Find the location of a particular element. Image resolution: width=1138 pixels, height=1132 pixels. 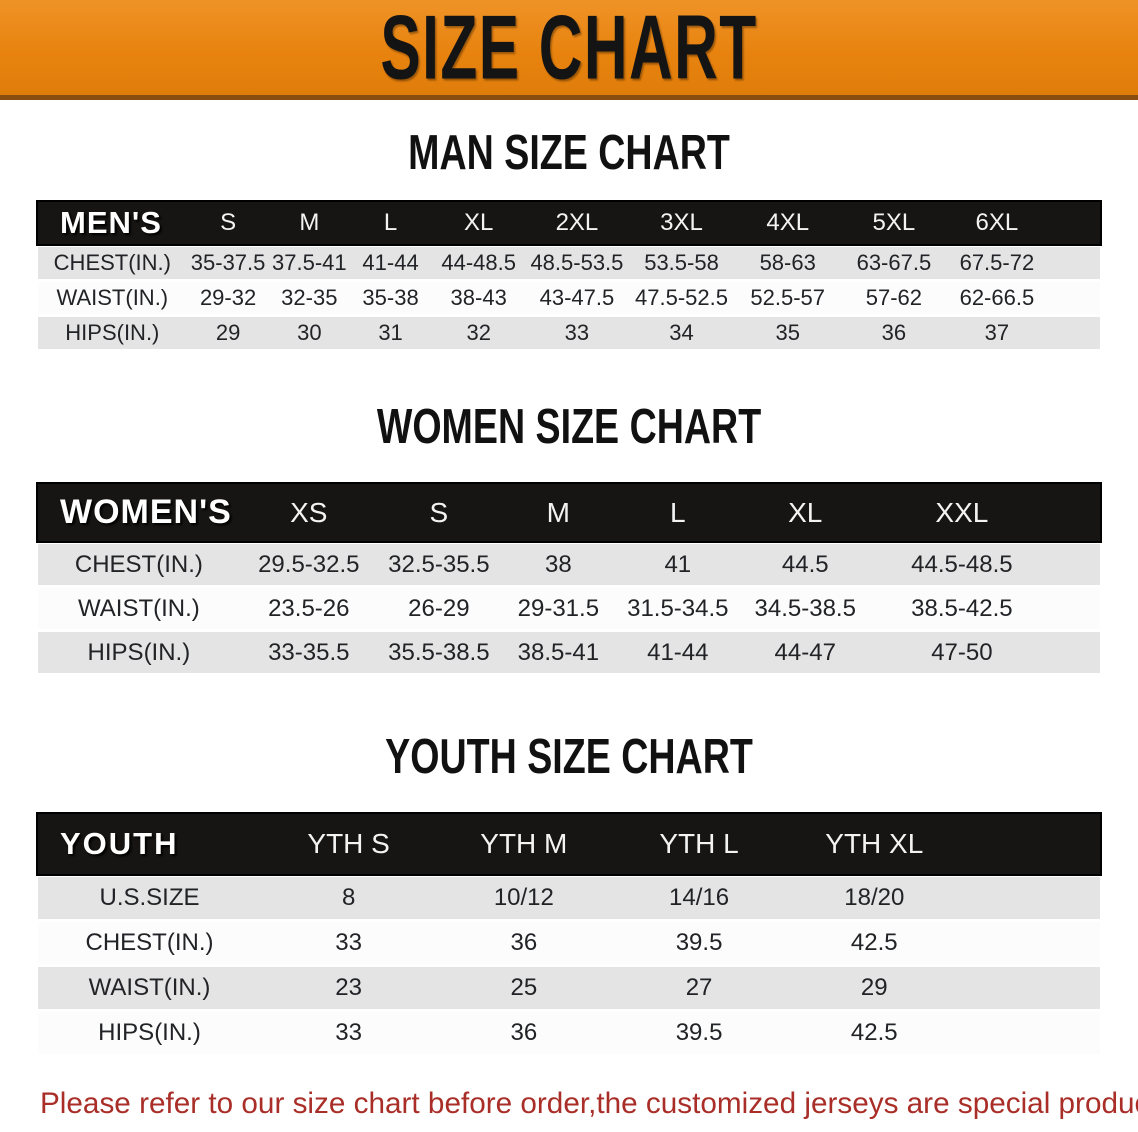

size-cell: 33-35.5 is located at coordinates (308, 652).